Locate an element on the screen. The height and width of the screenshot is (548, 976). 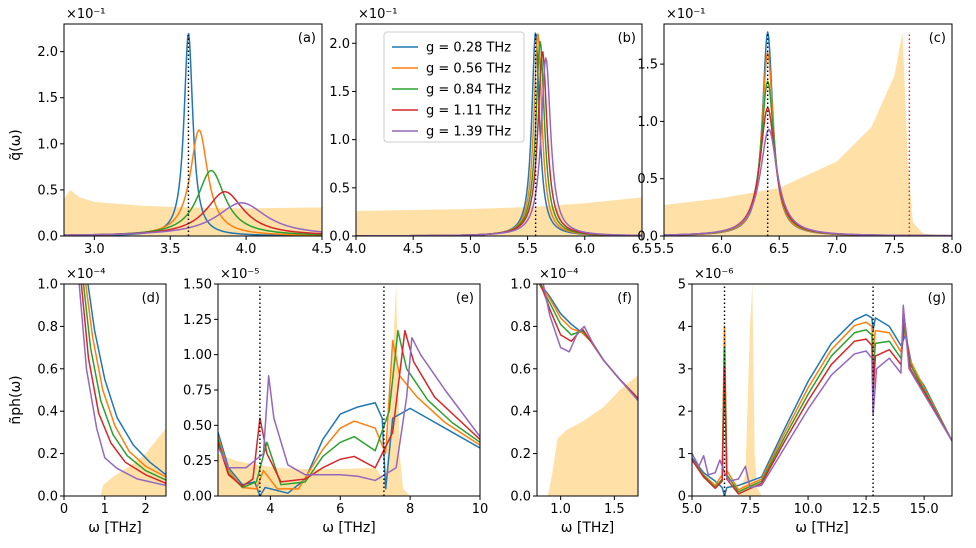
plot-area-d is located at coordinates (115, 390).